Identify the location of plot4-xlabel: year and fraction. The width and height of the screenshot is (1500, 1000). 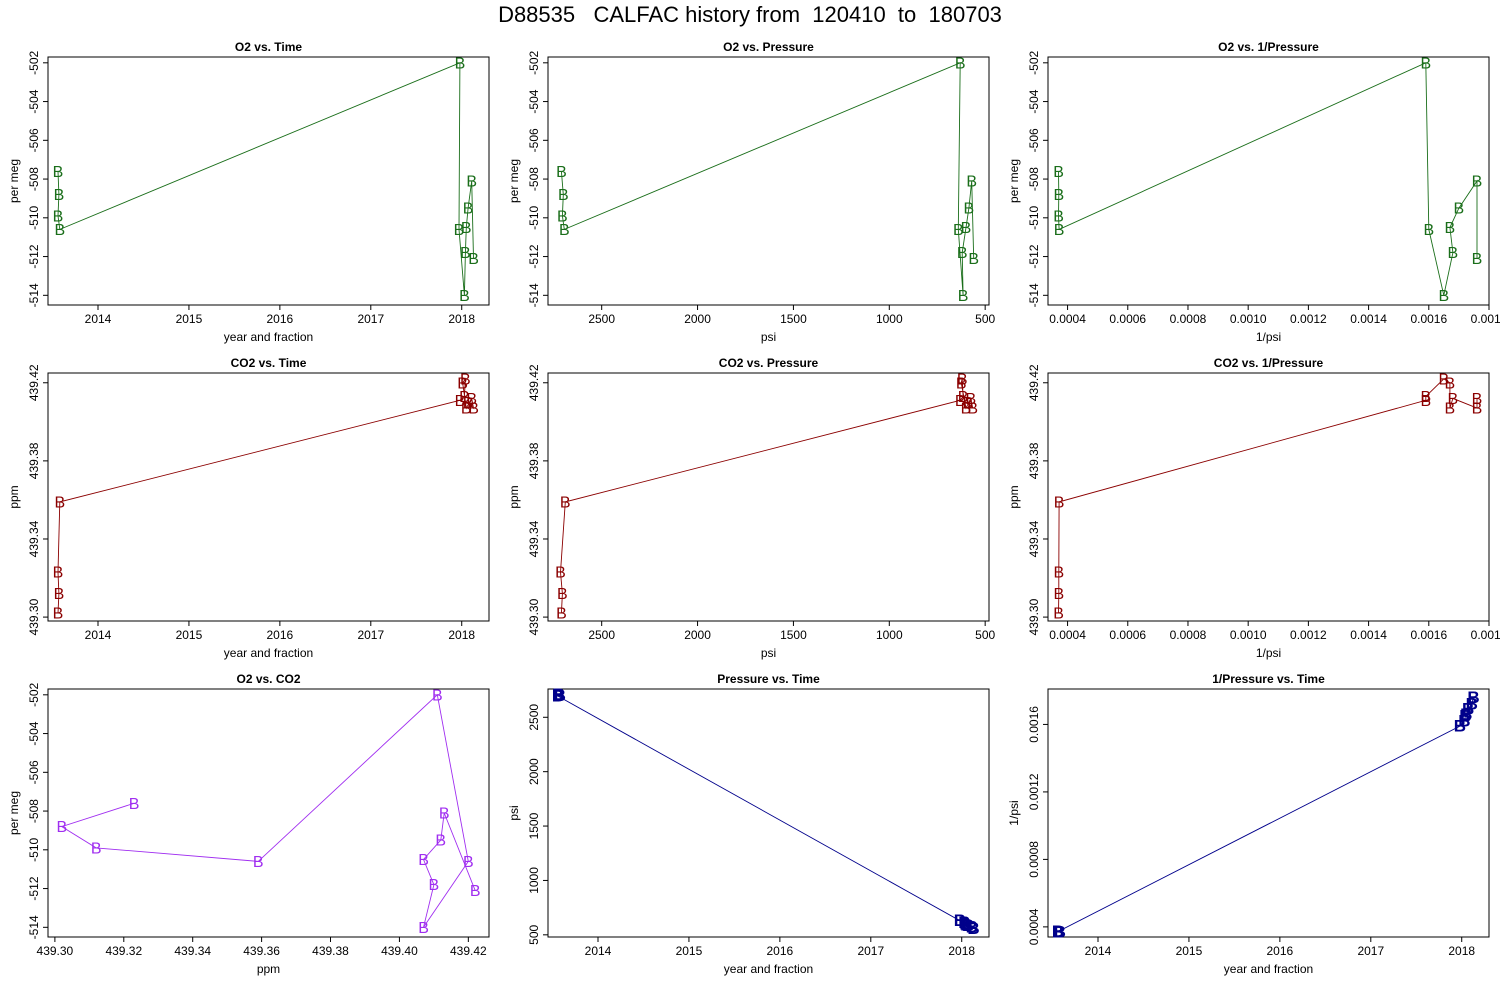
(268, 653).